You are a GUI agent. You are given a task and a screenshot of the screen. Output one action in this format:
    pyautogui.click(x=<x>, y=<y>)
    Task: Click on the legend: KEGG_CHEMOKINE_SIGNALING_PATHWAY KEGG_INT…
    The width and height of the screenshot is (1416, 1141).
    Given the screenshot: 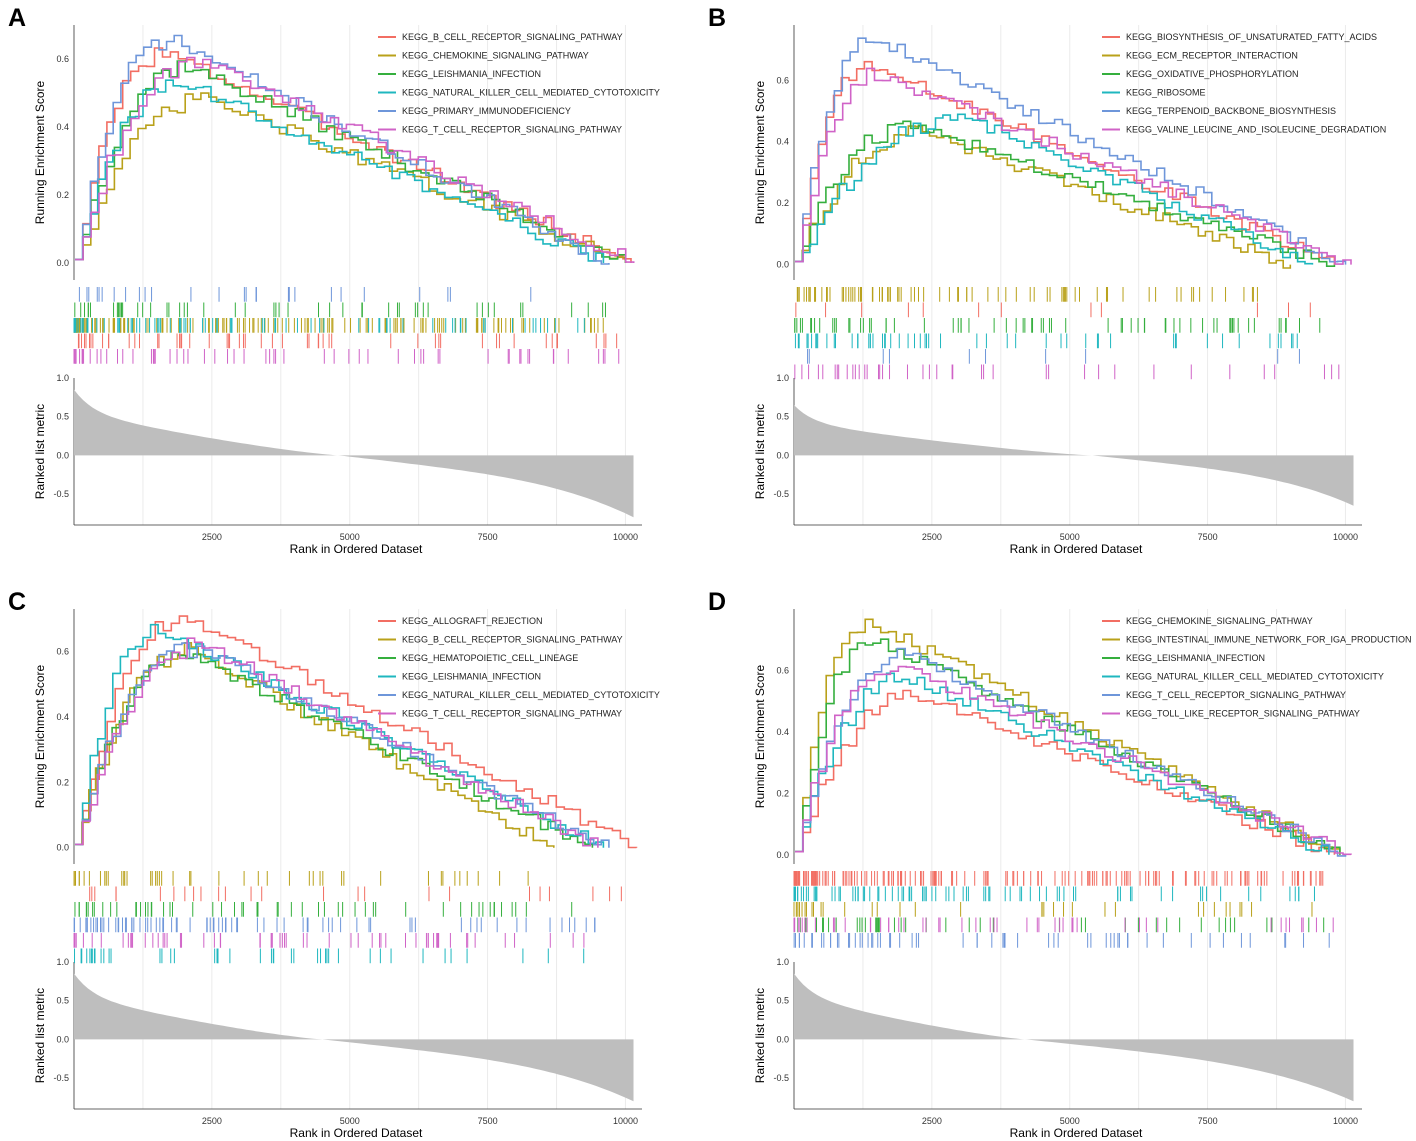 What is the action you would take?
    pyautogui.click(x=1257, y=667)
    